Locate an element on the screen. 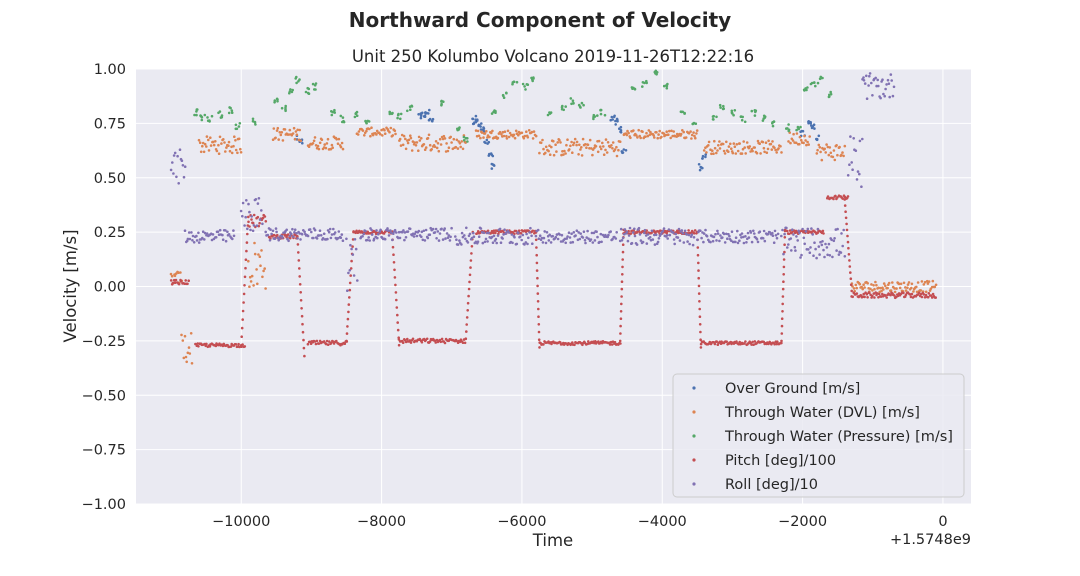 This screenshot has width=1080, height=576. legend-label: Over Ground [m/s] is located at coordinates (792, 389).